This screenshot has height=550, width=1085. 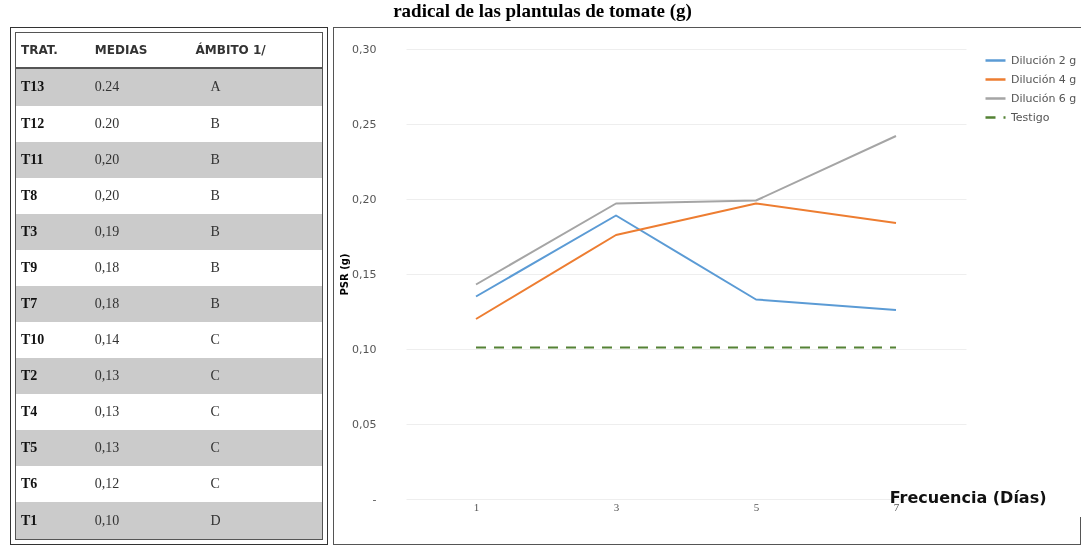 I want to click on text: 0,19, so click(x=140, y=231).